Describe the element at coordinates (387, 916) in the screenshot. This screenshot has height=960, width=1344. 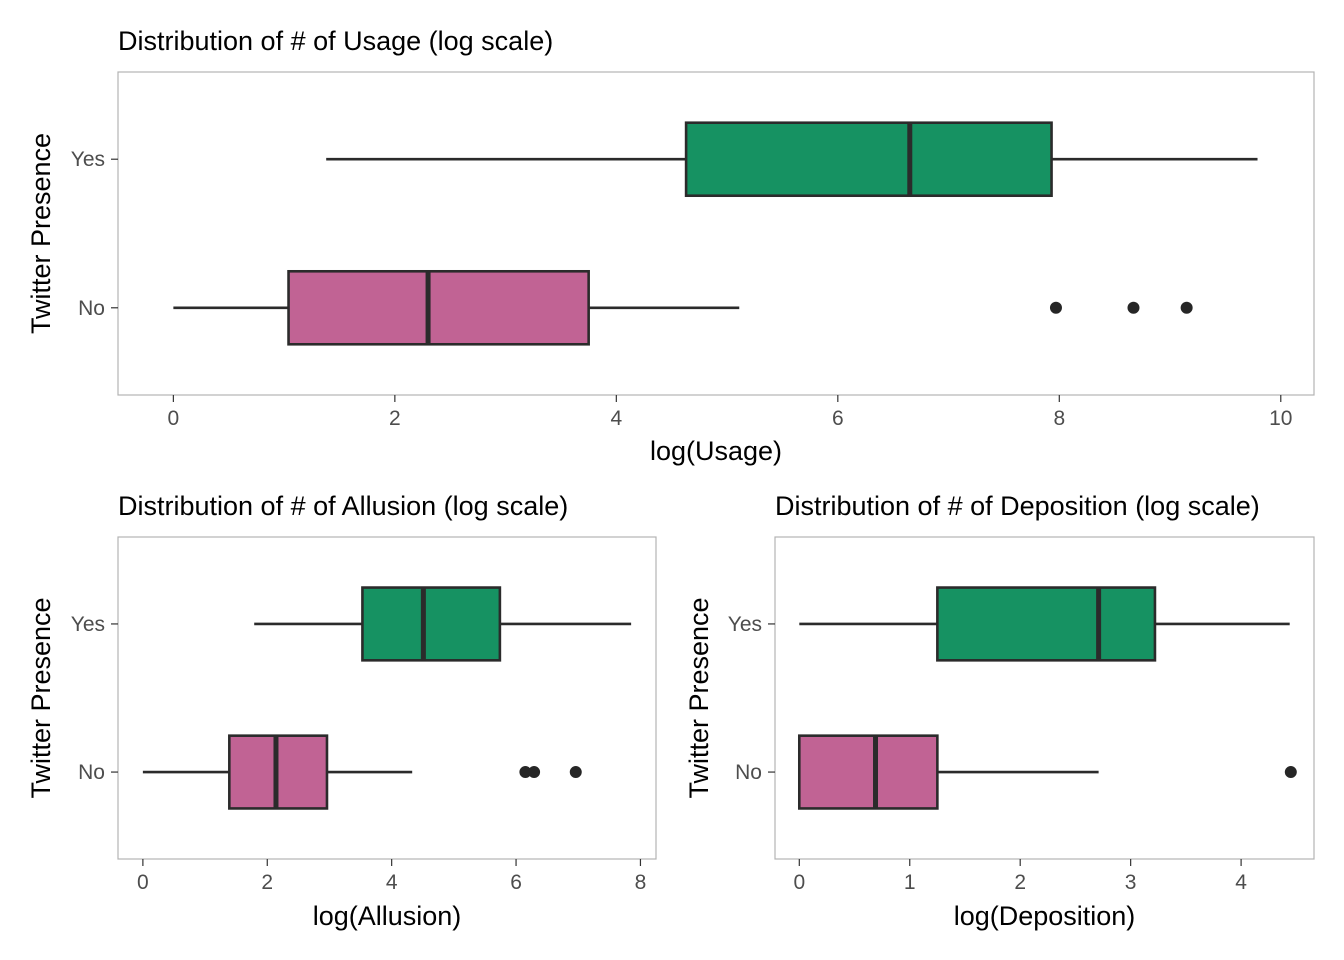
I see `x-axis-title: log(Allusion)` at that location.